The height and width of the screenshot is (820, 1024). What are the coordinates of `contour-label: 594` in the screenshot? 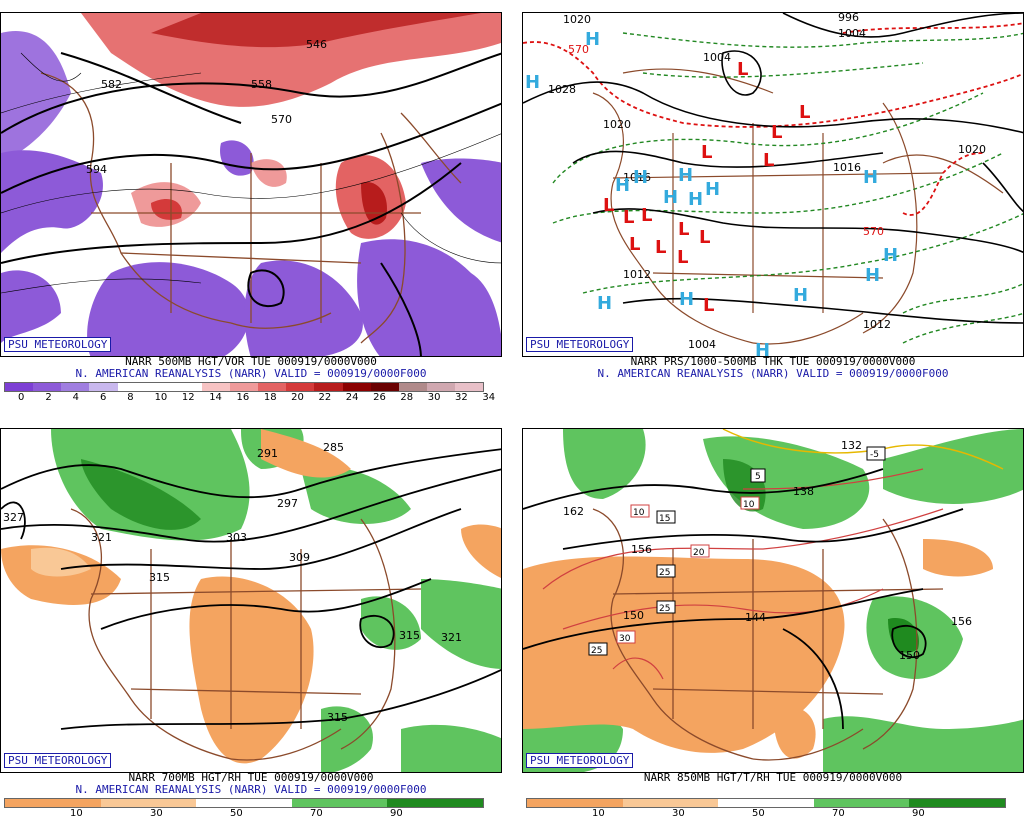 It's located at (96, 169).